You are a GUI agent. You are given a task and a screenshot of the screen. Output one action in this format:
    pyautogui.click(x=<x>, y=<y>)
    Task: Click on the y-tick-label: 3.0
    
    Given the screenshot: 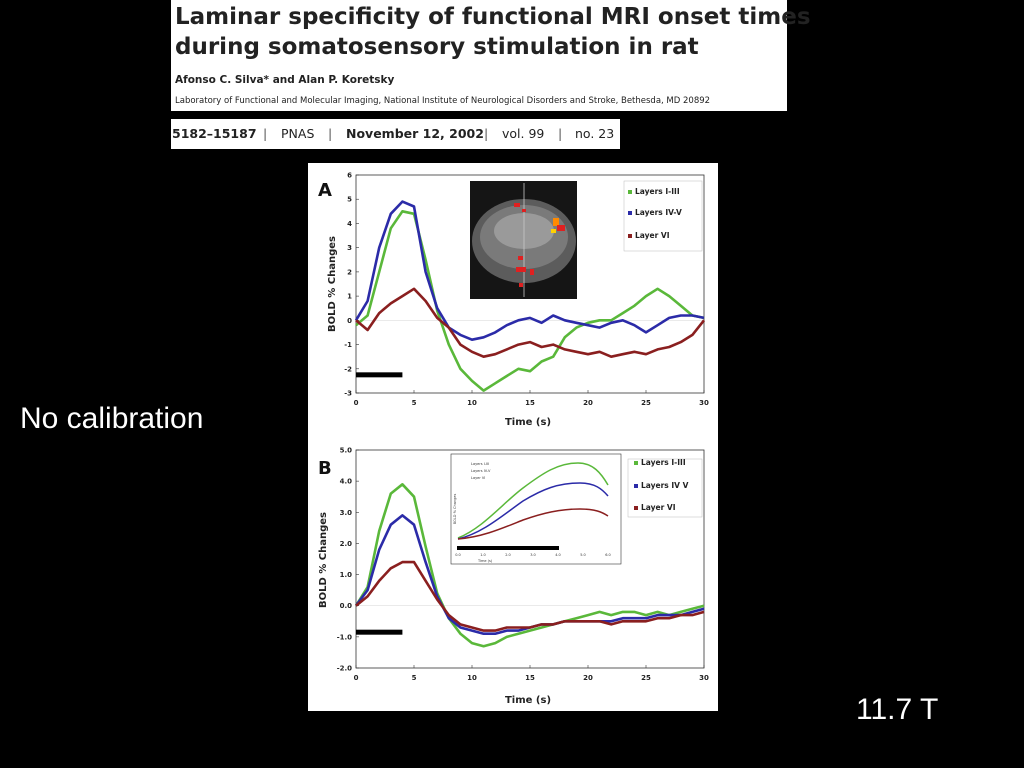 What is the action you would take?
    pyautogui.click(x=346, y=513)
    